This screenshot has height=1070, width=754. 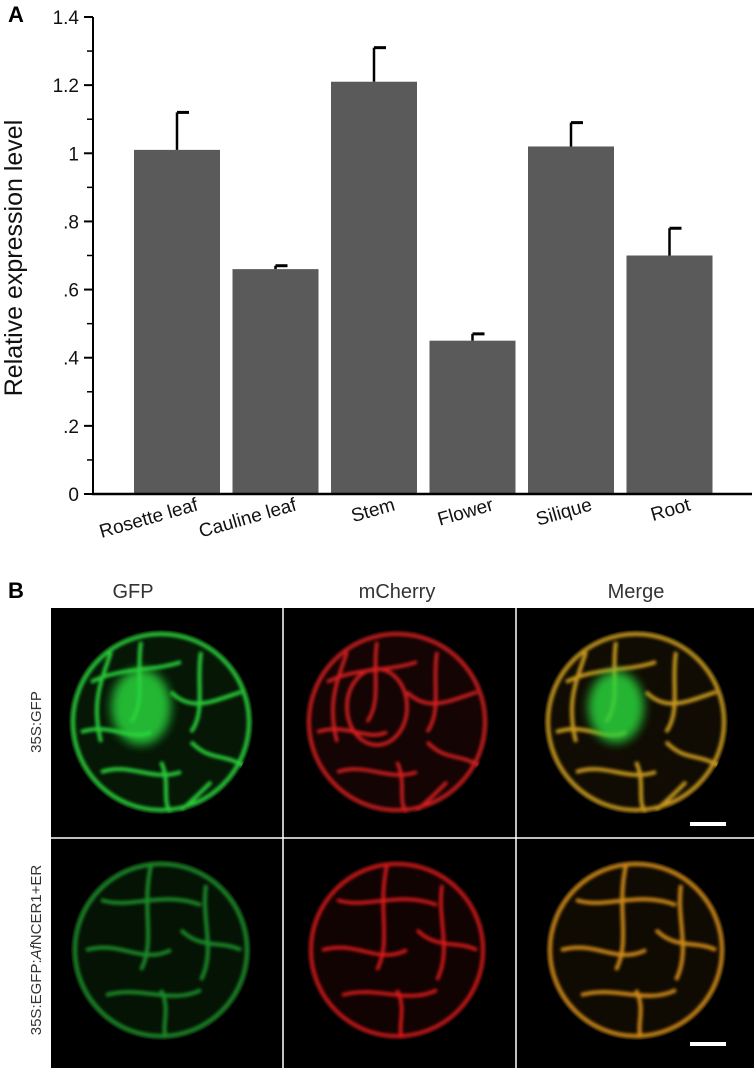 I want to click on y-tick-label-0: 0, so click(x=73, y=495).